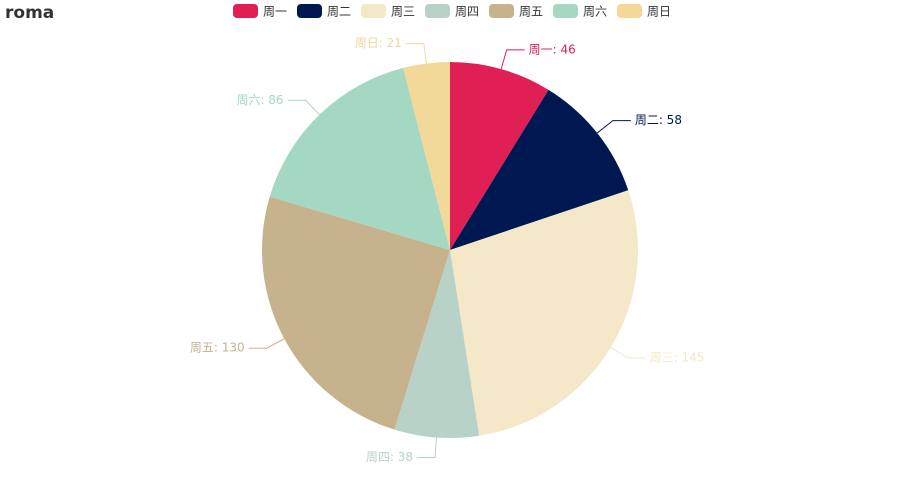 The width and height of the screenshot is (900, 500). I want to click on data-label: 周二: 58, so click(658, 120).